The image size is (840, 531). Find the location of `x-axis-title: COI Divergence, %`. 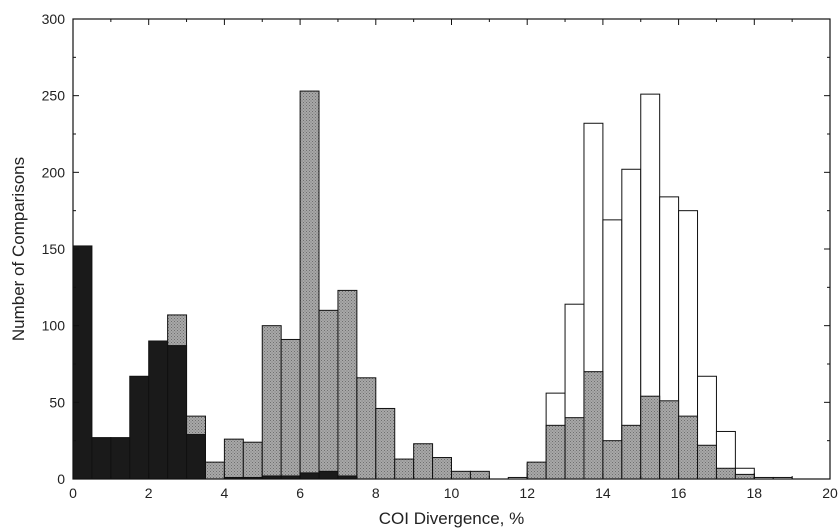

x-axis-title: COI Divergence, % is located at coordinates (452, 518).